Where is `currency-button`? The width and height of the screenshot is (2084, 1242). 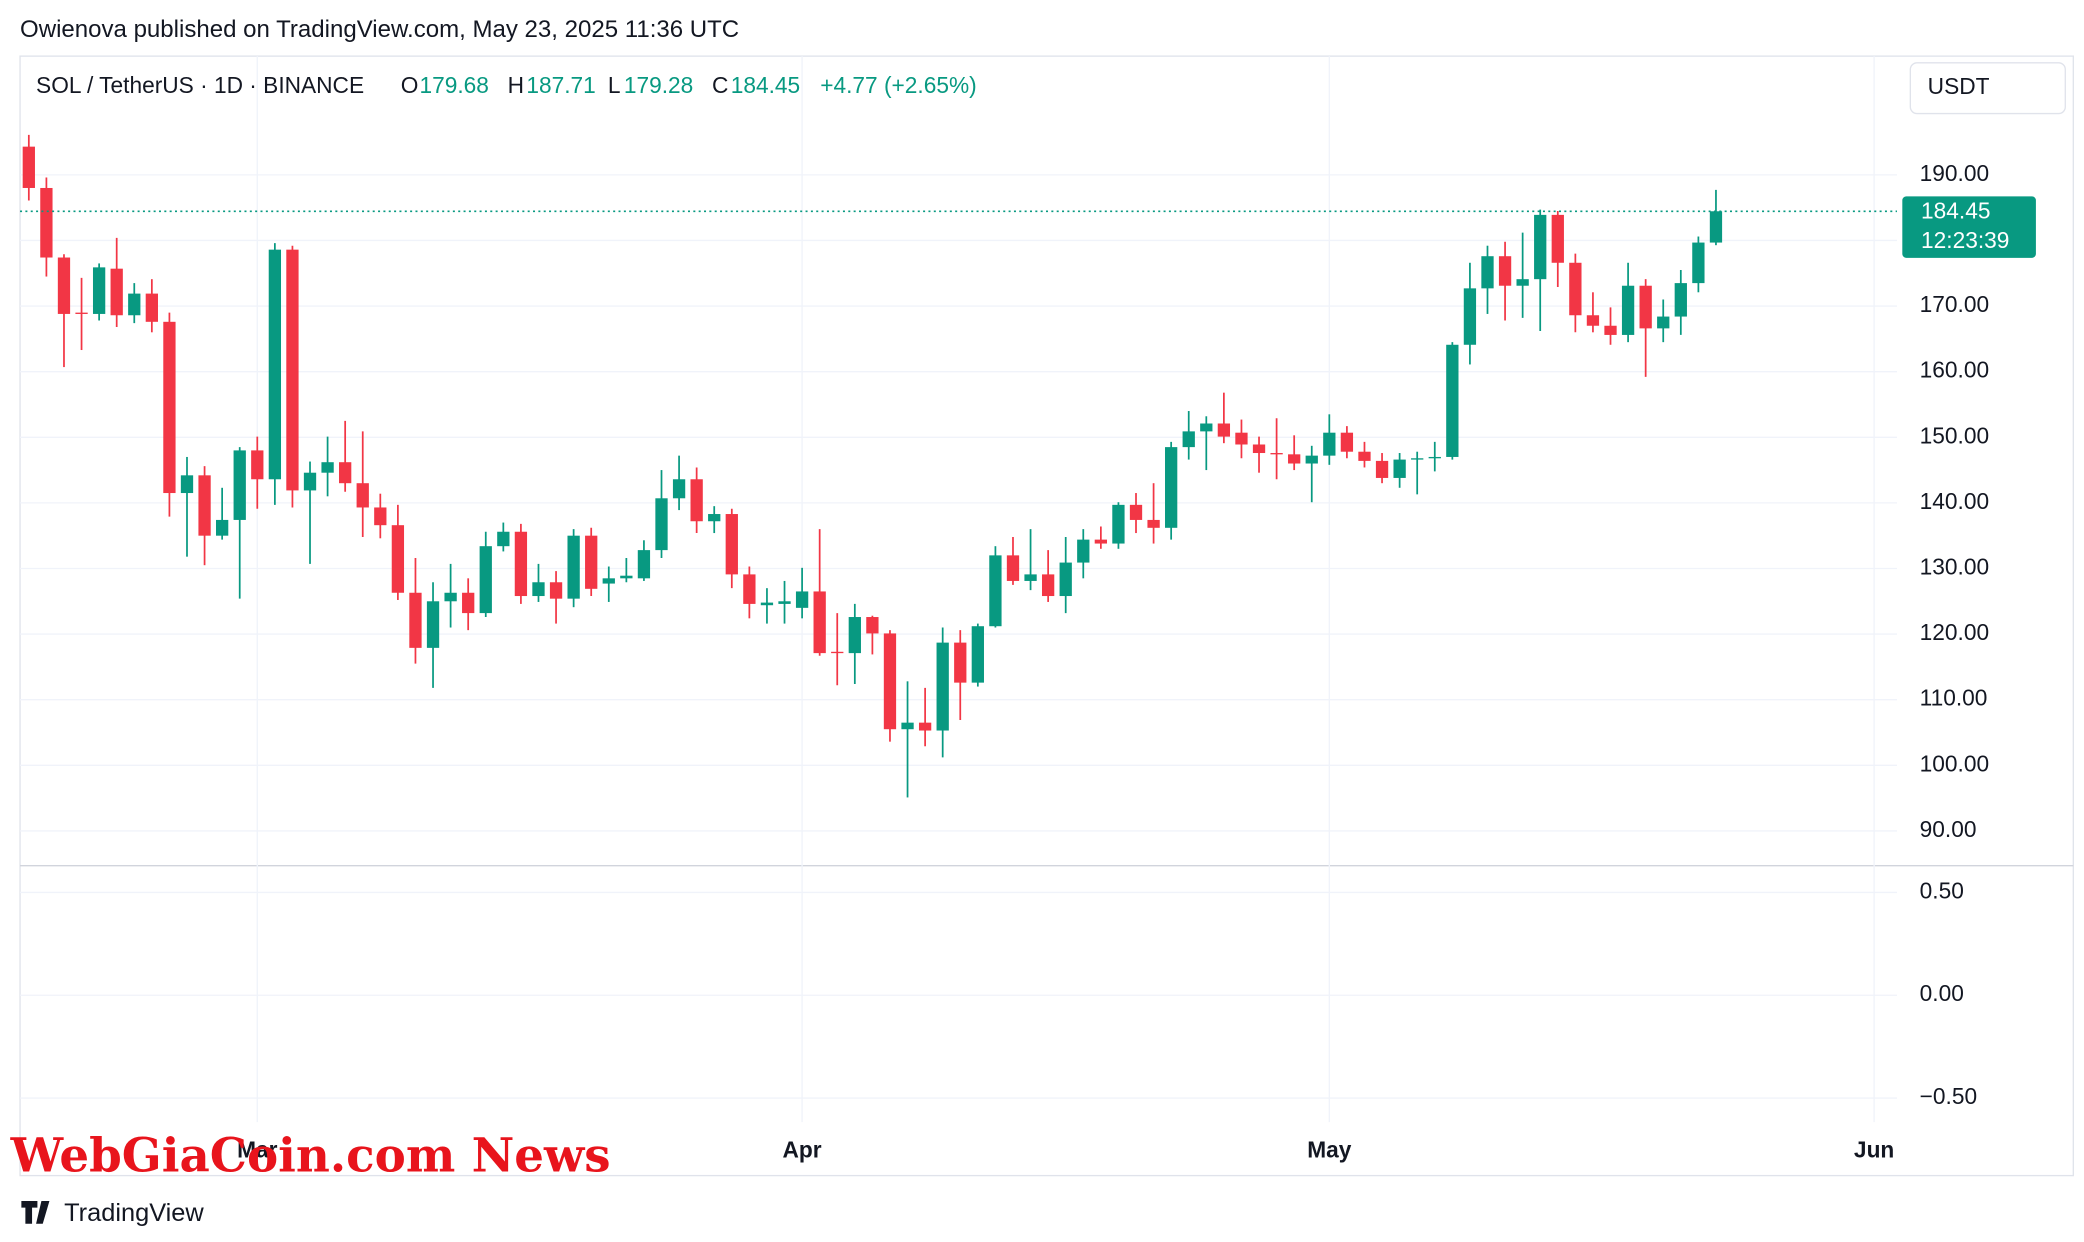 currency-button is located at coordinates (1987, 88).